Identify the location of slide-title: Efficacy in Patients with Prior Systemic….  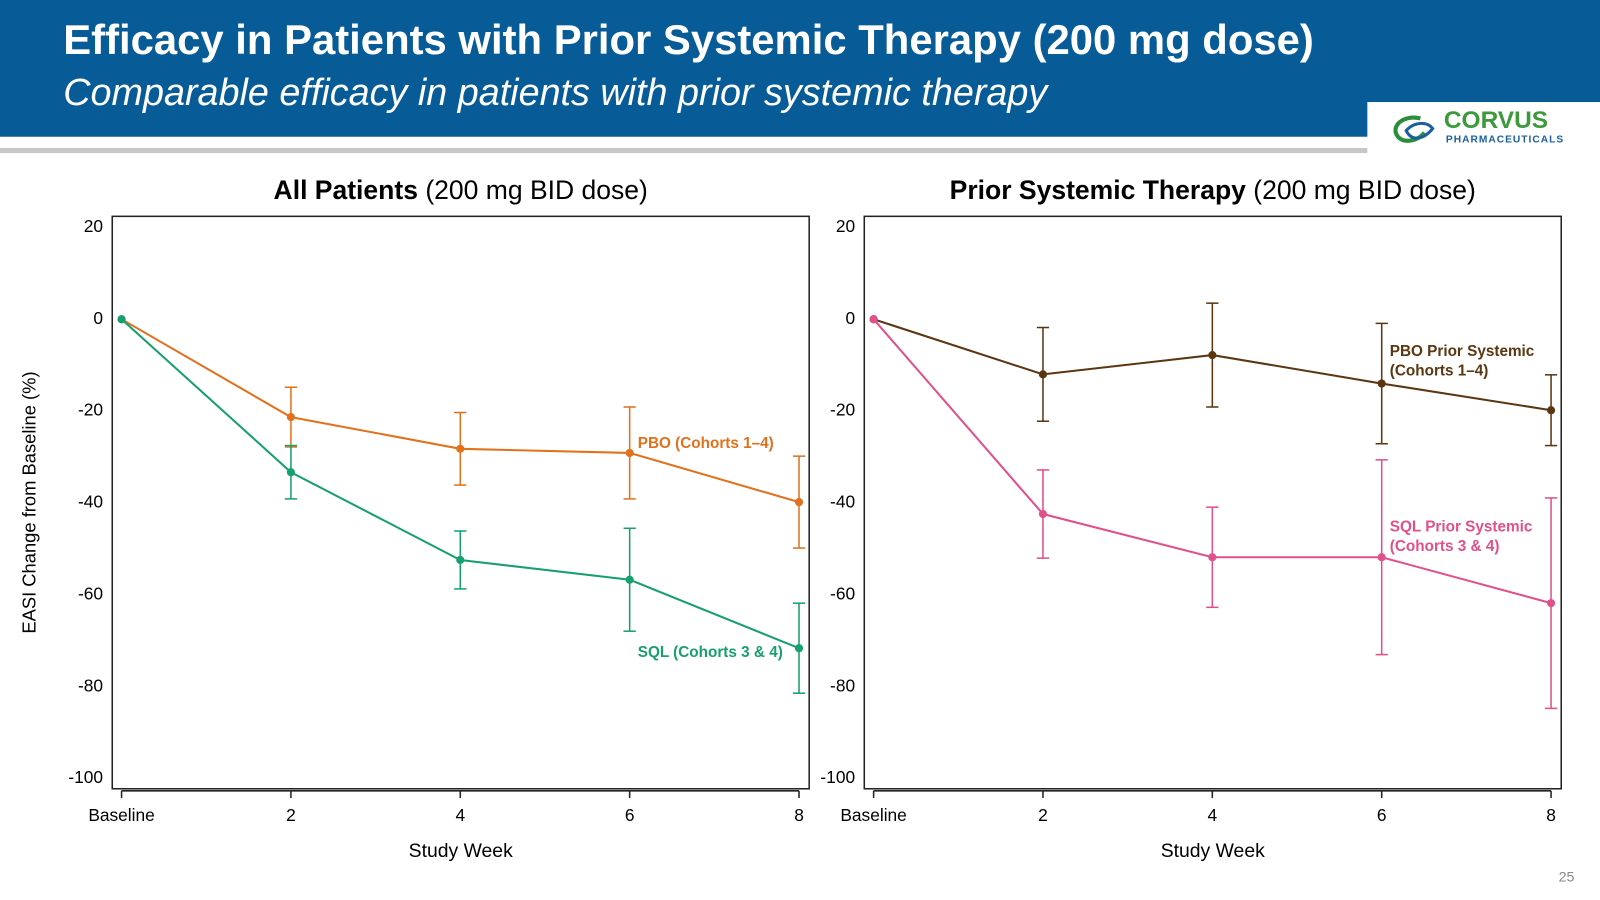
(688, 39).